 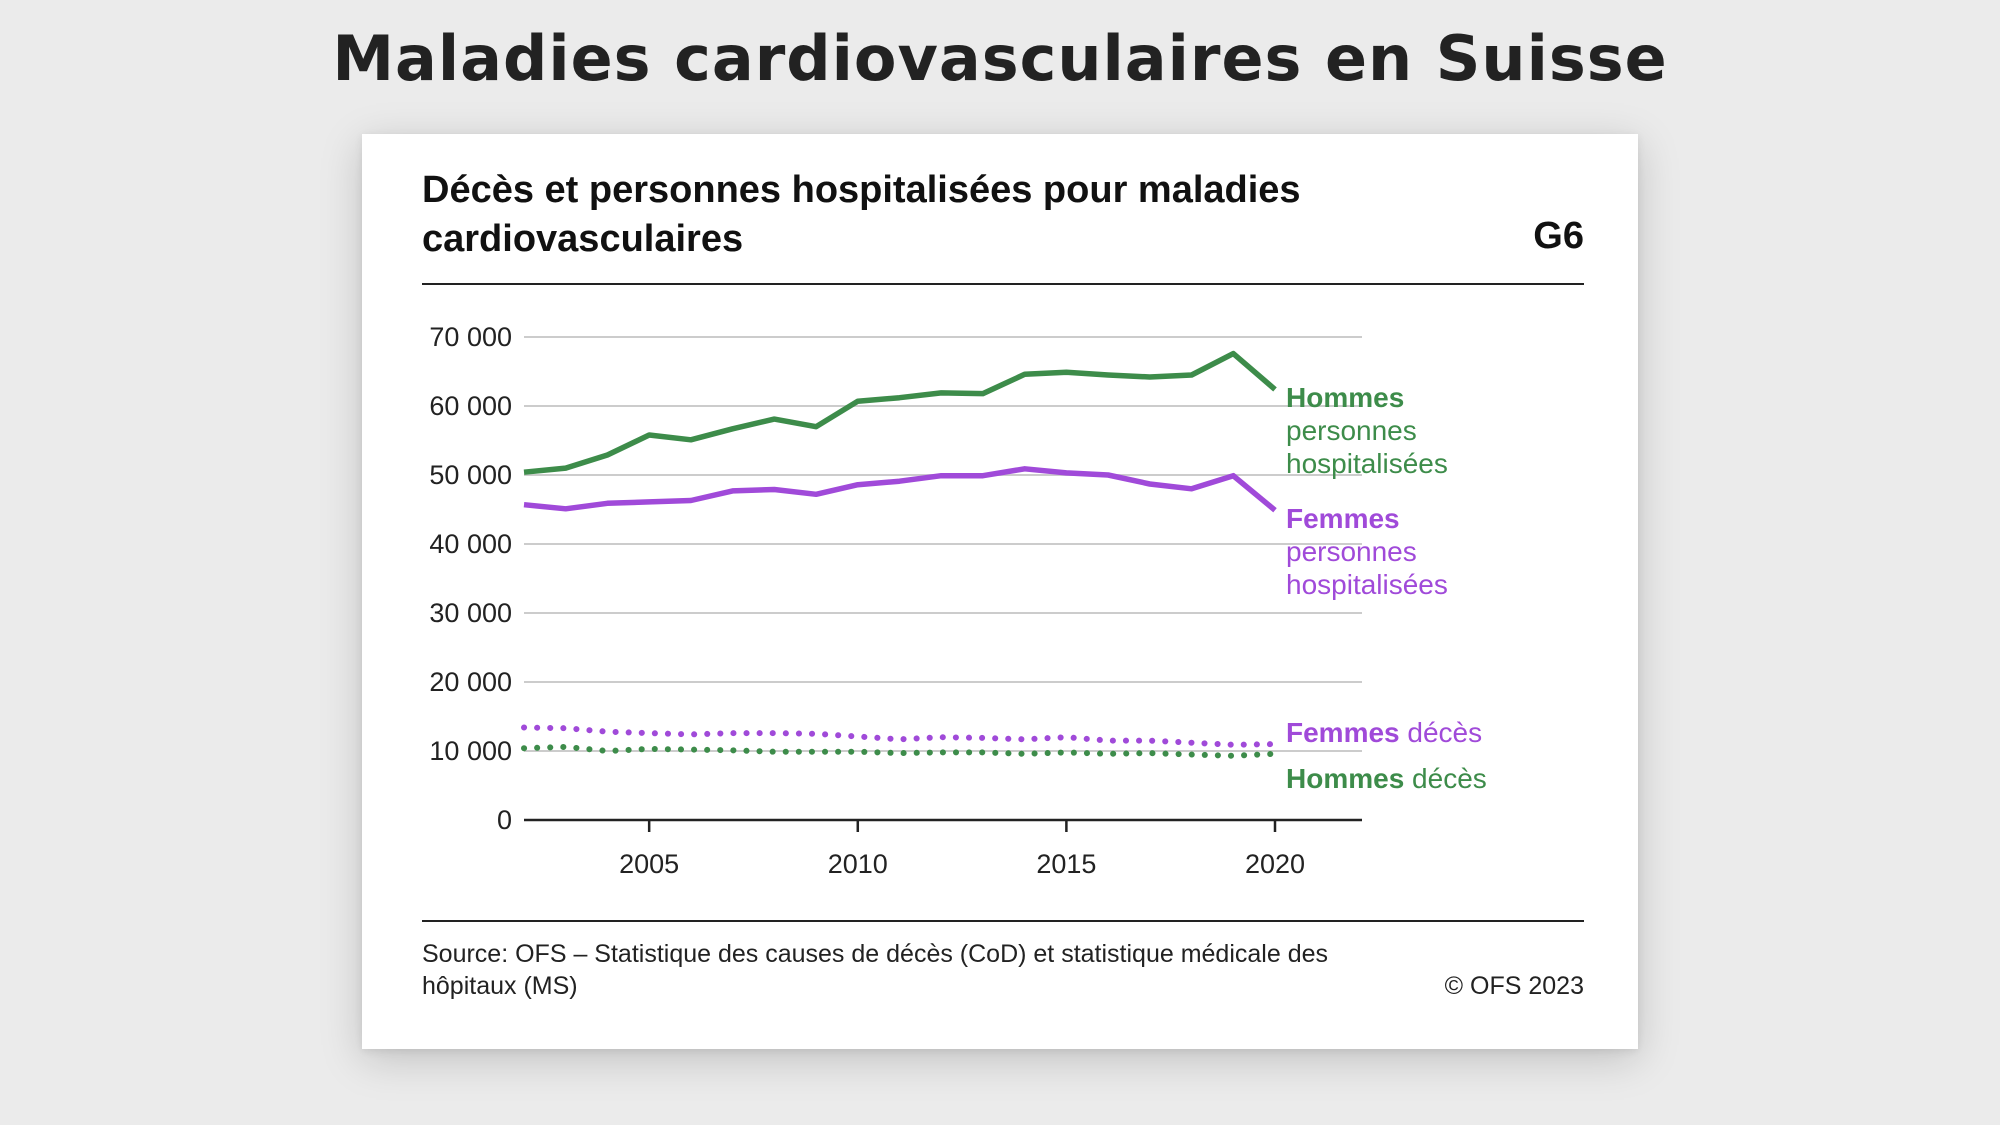 I want to click on x-tick-label: 2015, so click(x=1066, y=864).